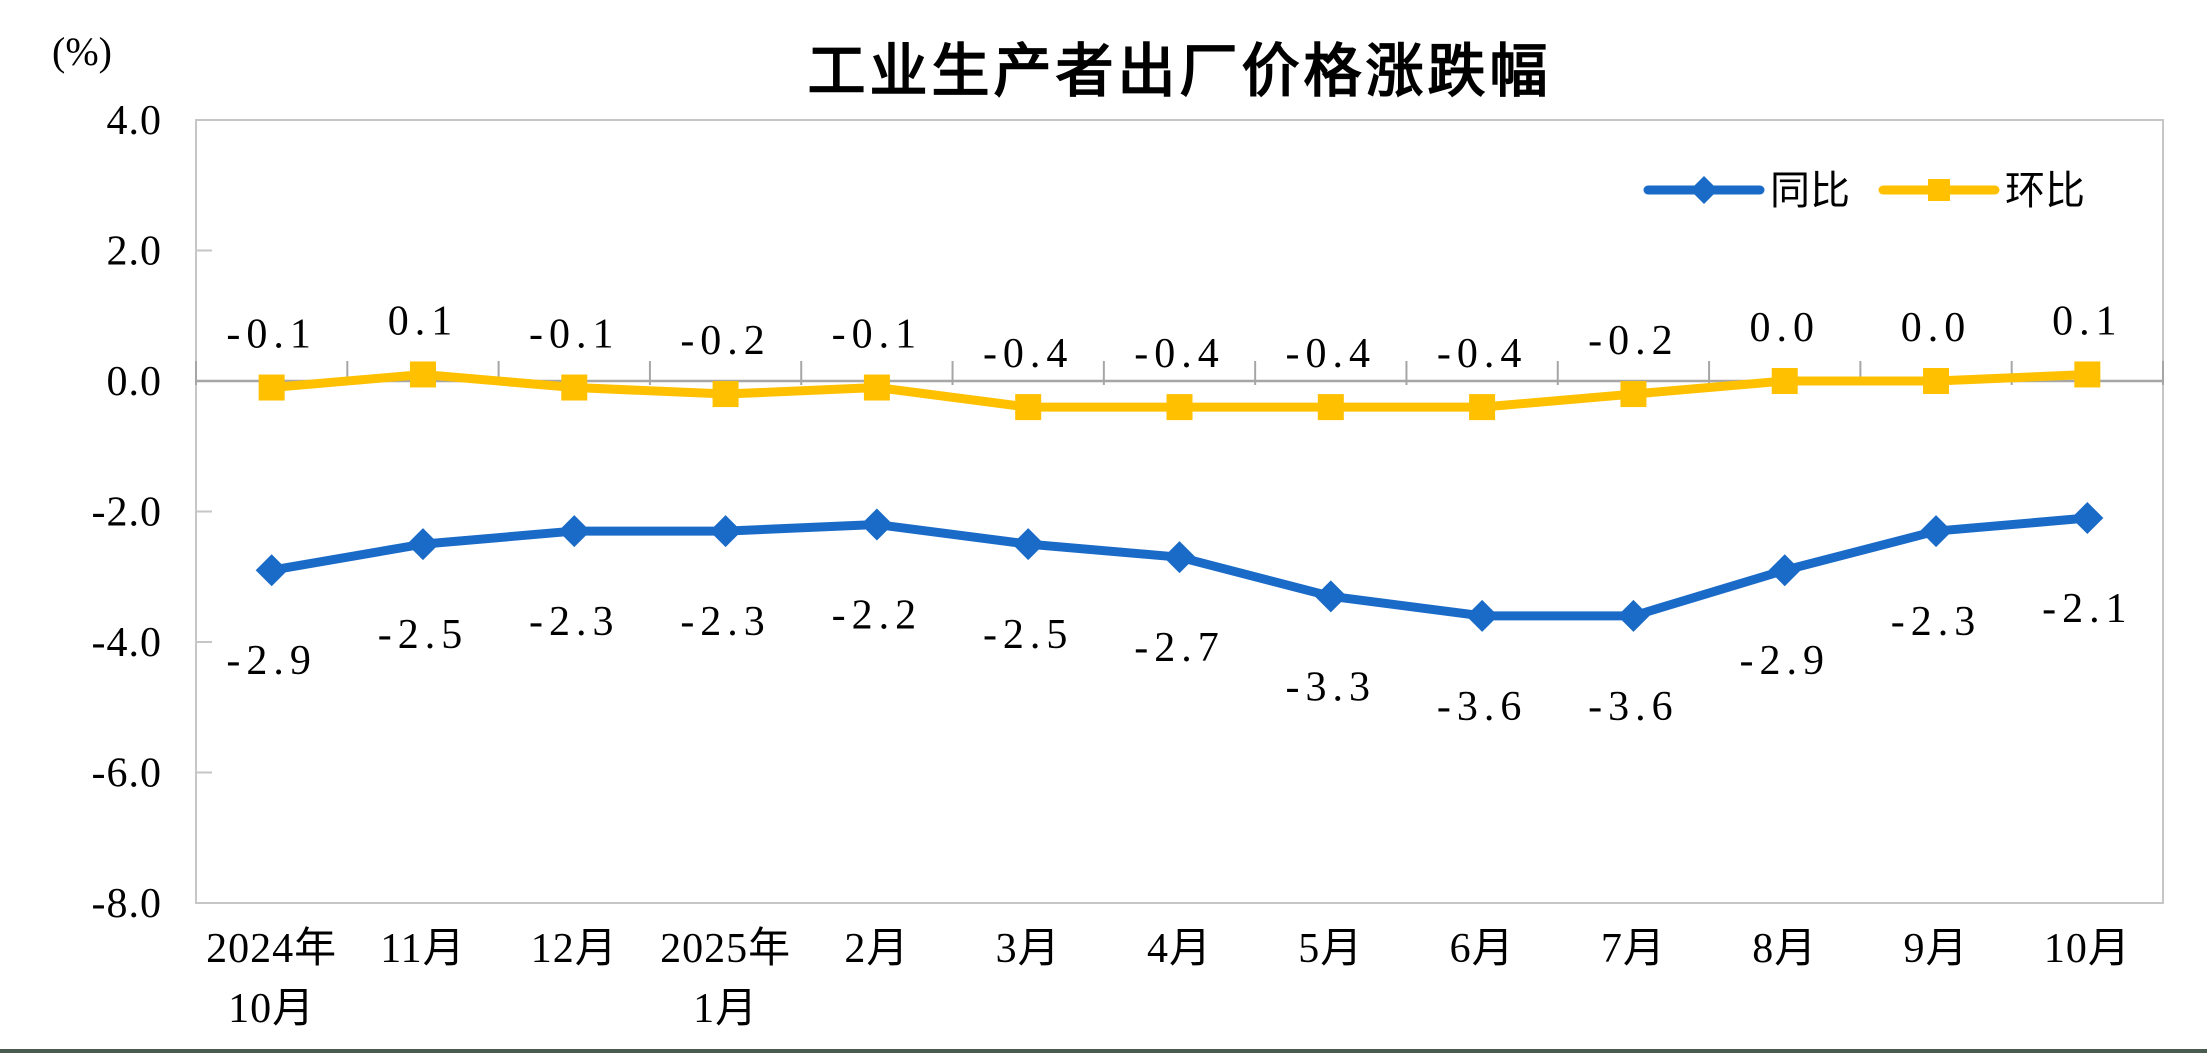 The height and width of the screenshot is (1058, 2207). What do you see at coordinates (1331, 687) in the screenshot?
I see `yoy-data-label: -3.3` at bounding box center [1331, 687].